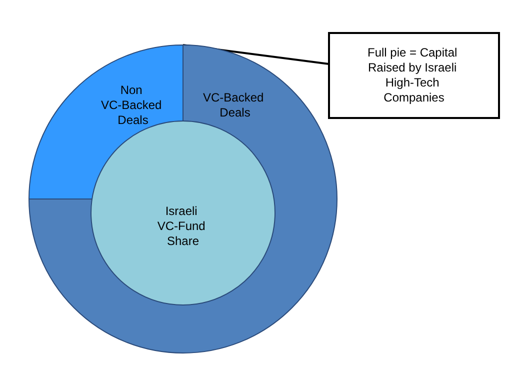 This screenshot has height=383, width=513. I want to click on slice-label: Israeli VC-Fund Share, so click(183, 226).